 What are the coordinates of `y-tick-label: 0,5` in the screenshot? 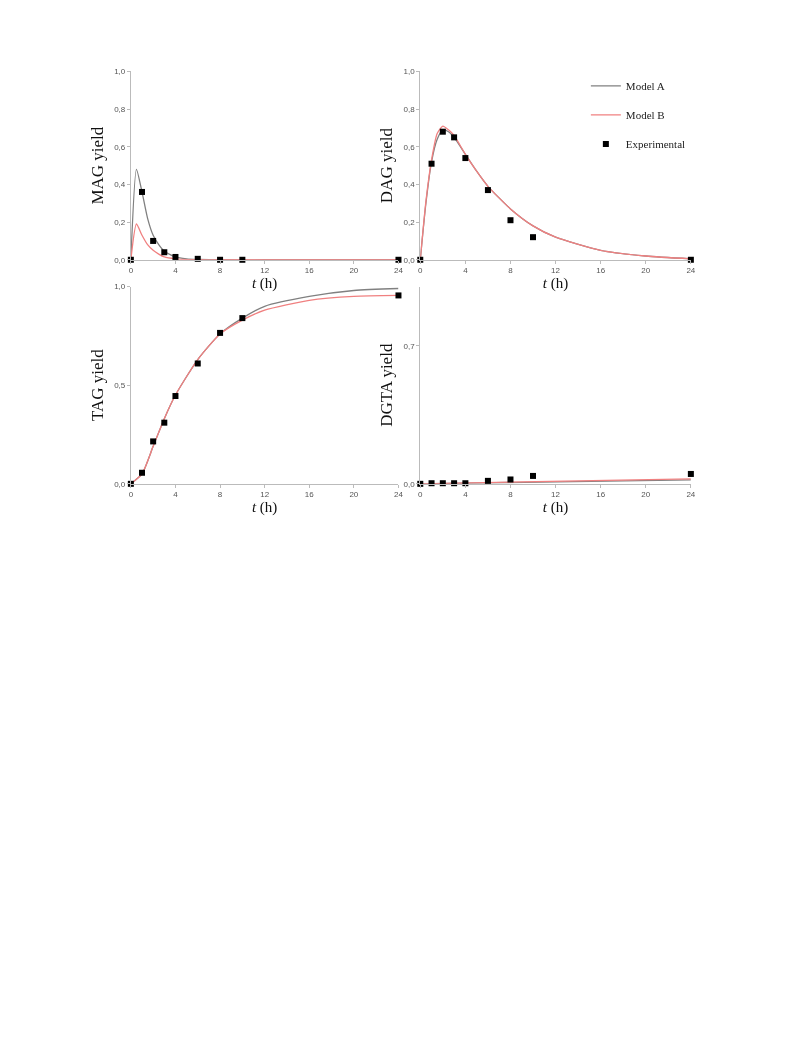 It's located at (120, 385).